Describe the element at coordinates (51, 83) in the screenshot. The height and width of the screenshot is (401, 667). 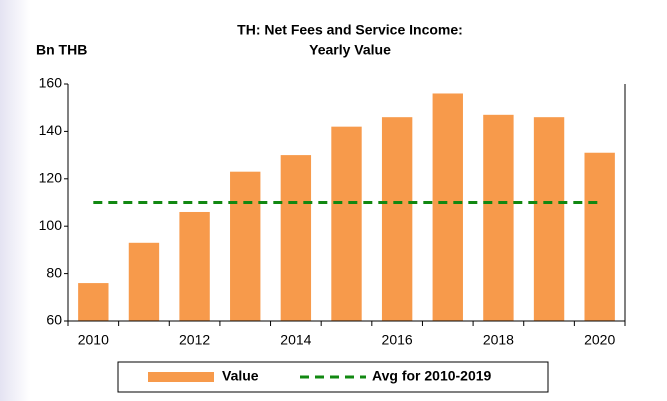
I see `y-tick-label: 160` at that location.